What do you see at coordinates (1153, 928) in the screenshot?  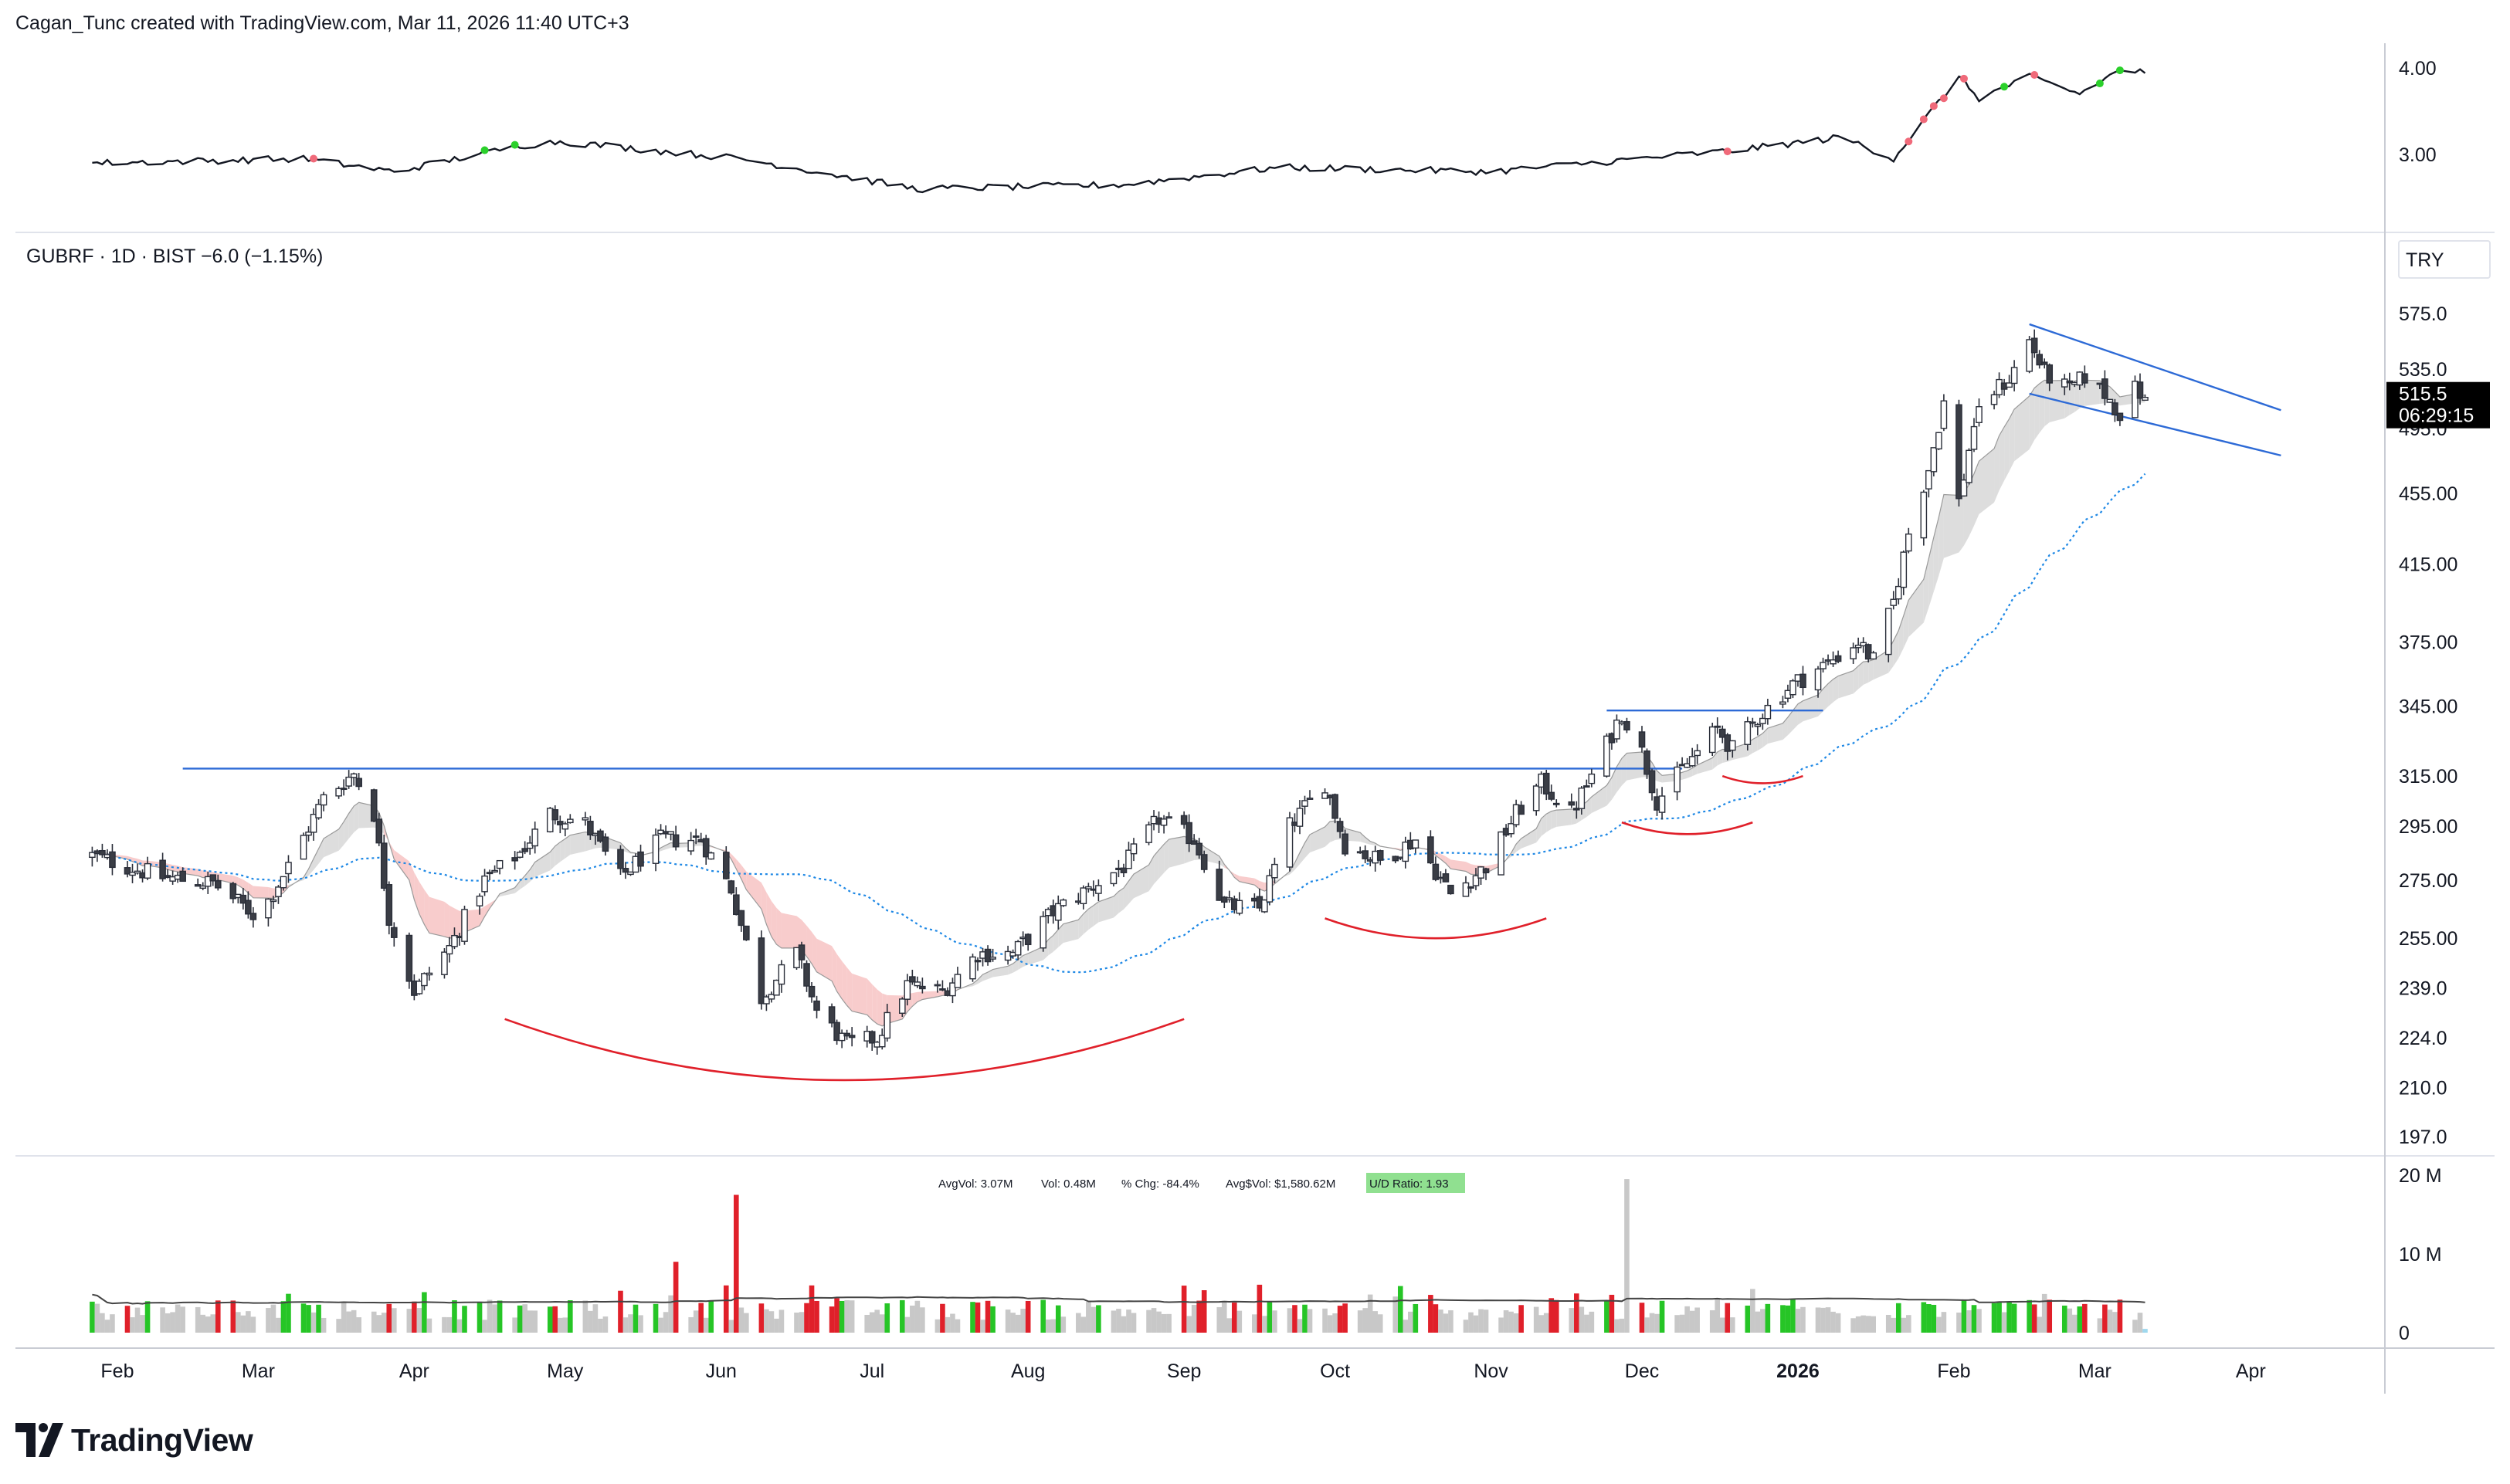 I see `base-arcs` at bounding box center [1153, 928].